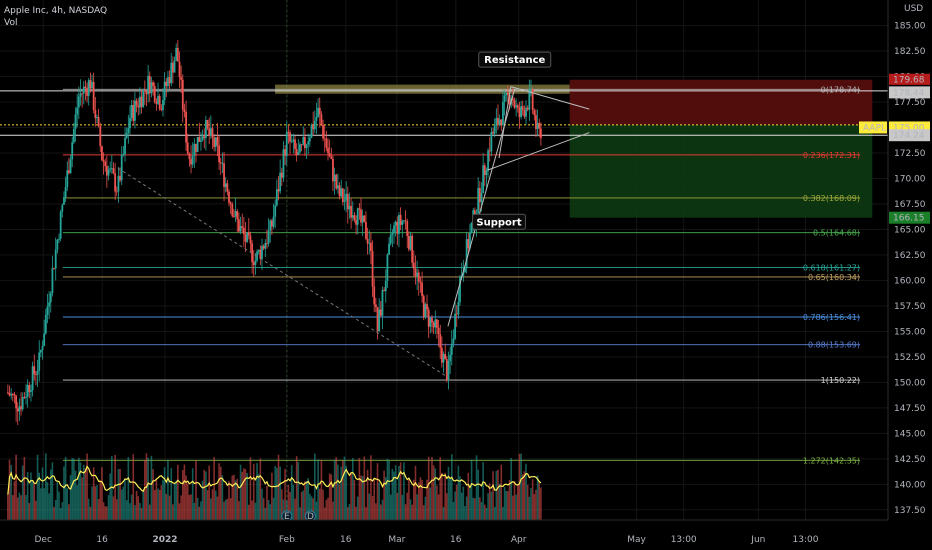 This screenshot has height=550, width=932. What do you see at coordinates (550, 98) in the screenshot?
I see `triangle-upper-line` at bounding box center [550, 98].